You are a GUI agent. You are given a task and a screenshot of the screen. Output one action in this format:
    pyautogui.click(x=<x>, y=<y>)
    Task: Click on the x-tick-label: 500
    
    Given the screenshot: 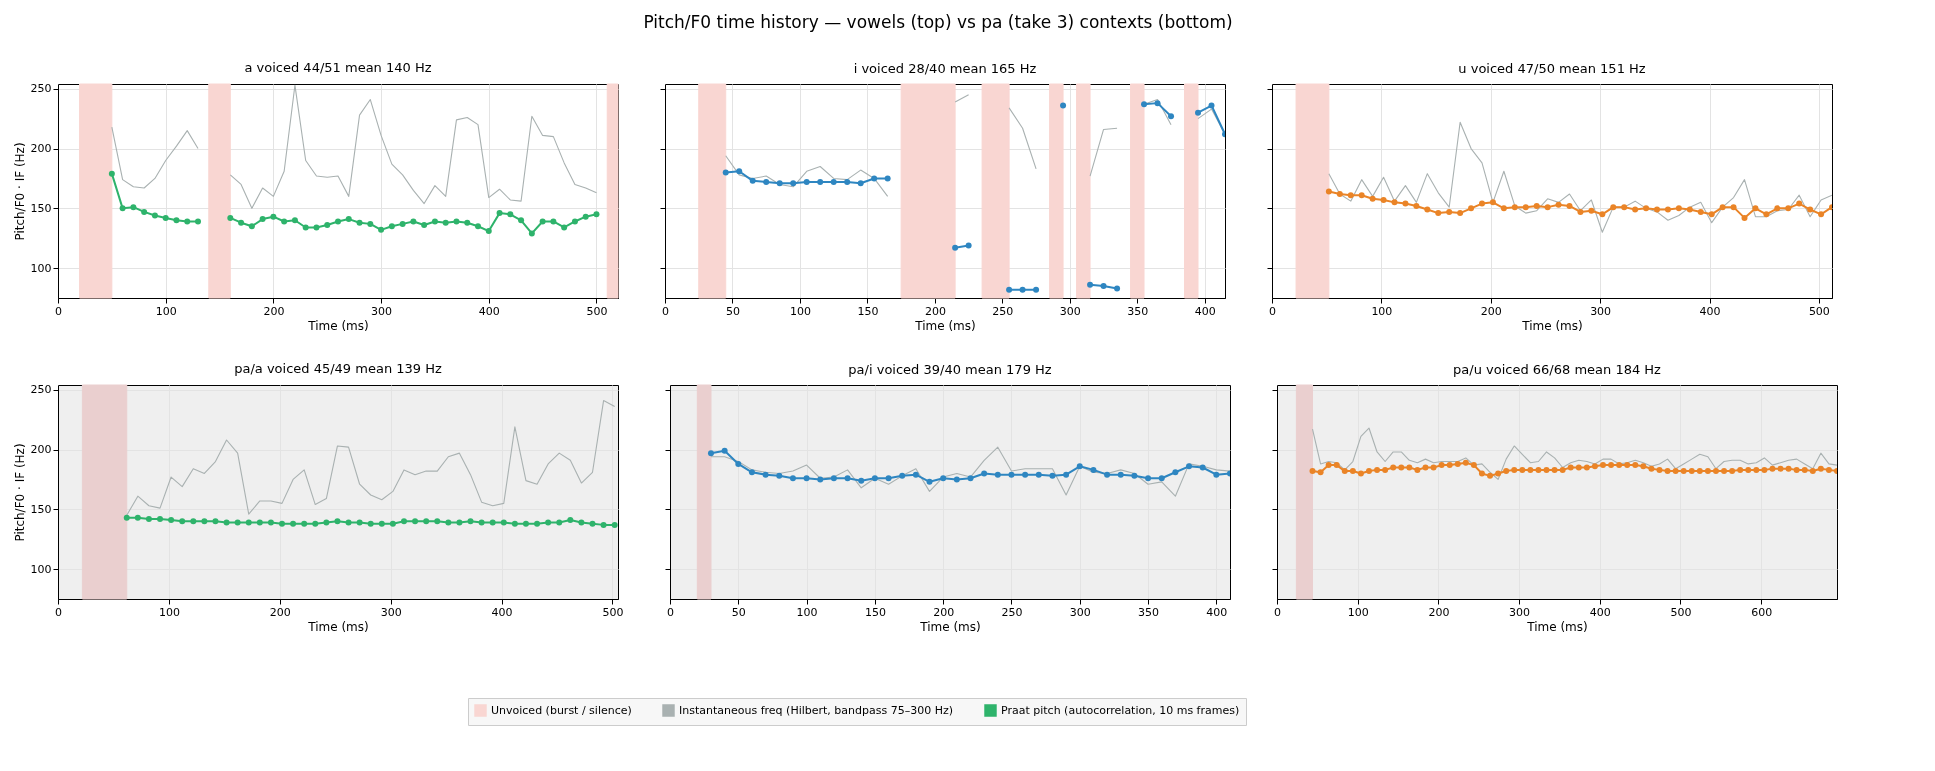 What is the action you would take?
    pyautogui.click(x=613, y=612)
    